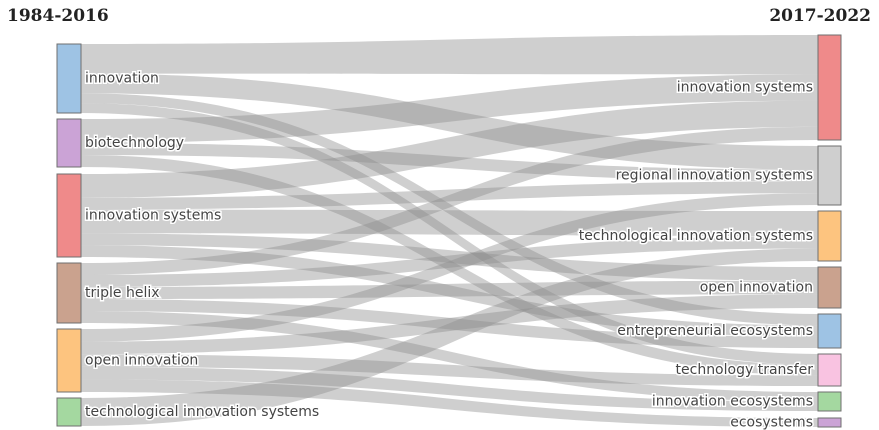 This screenshot has width=879, height=430. Describe the element at coordinates (829, 422) in the screenshot. I see `right-node-R8` at that location.